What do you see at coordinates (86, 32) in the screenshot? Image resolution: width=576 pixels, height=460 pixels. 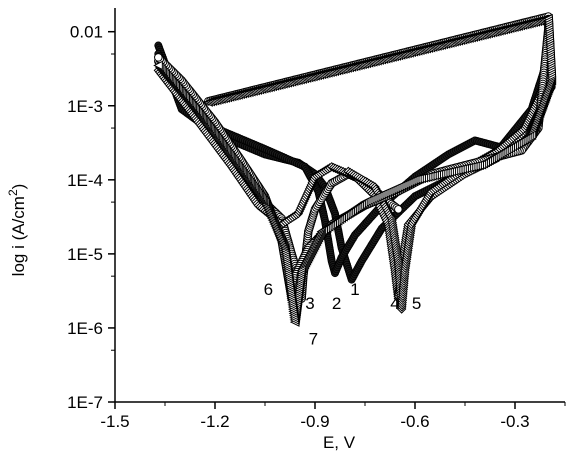 I see `y-tick-label: 0.01` at bounding box center [86, 32].